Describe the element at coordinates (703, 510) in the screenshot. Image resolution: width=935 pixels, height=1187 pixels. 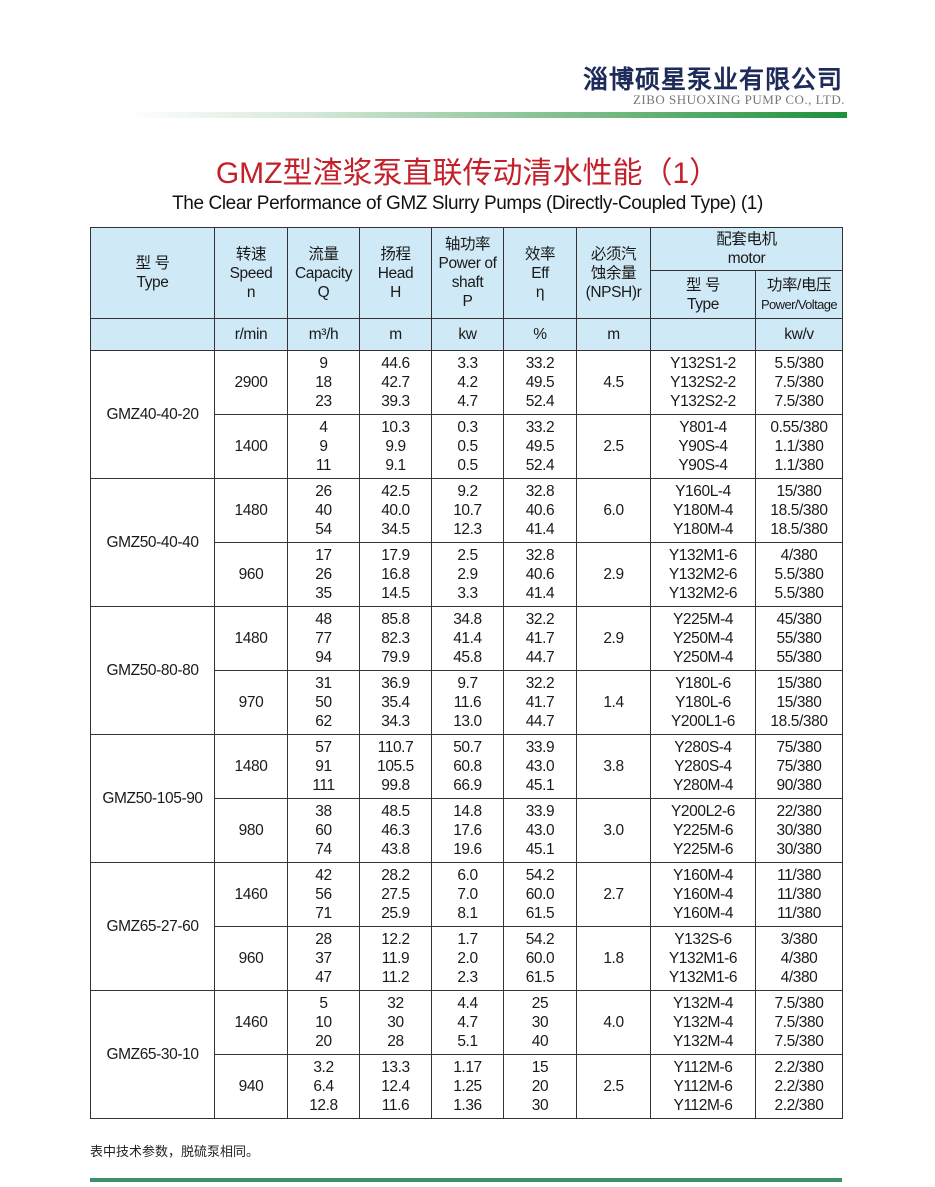
I see `motor-type-cell-value: Y180M-4` at that location.